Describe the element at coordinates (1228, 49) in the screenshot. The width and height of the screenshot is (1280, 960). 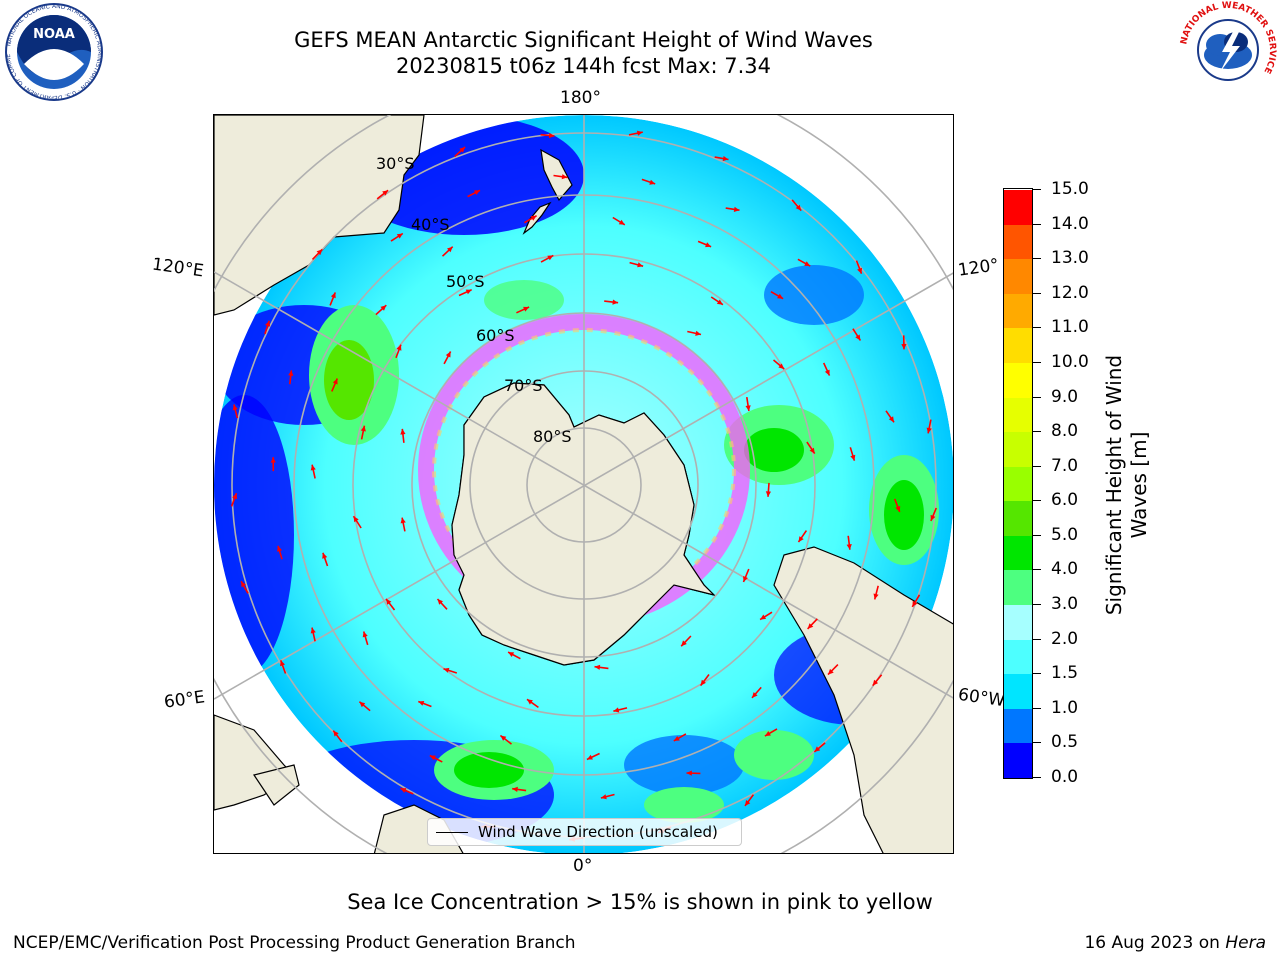
I see `nws-logo: NATIONAL WEATHER SERVICE` at that location.